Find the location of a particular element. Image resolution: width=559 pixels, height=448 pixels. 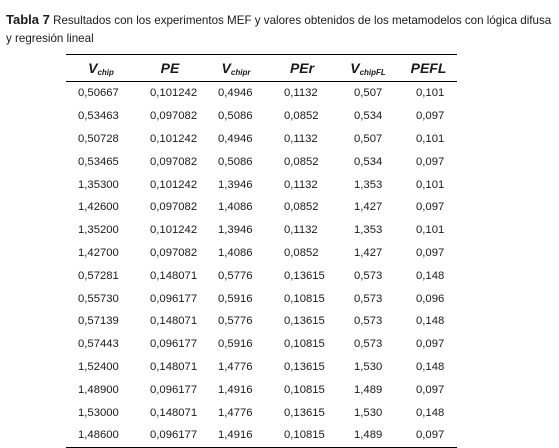

table-row: 1,35200 0,101242 1,3946 0,1132 1,353 0,101 is located at coordinates (261, 230).